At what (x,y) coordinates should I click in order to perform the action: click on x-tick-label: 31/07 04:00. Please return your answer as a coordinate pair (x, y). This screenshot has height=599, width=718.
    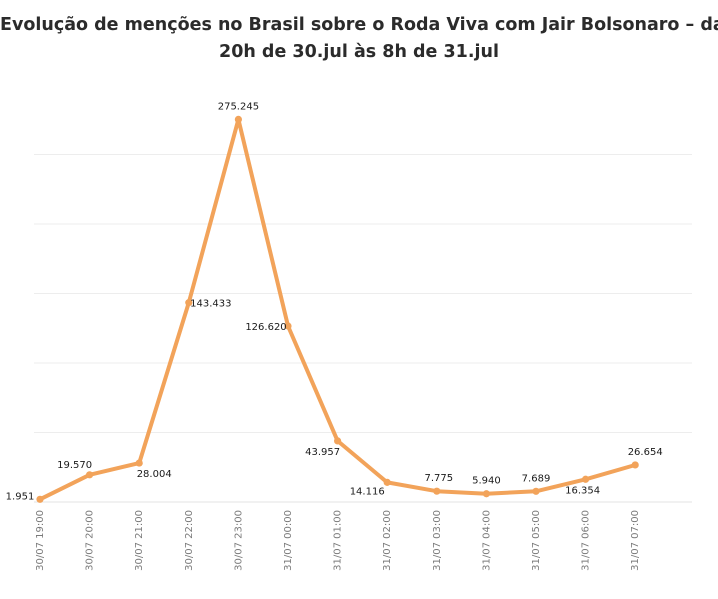
    Looking at the image, I should click on (486, 540).